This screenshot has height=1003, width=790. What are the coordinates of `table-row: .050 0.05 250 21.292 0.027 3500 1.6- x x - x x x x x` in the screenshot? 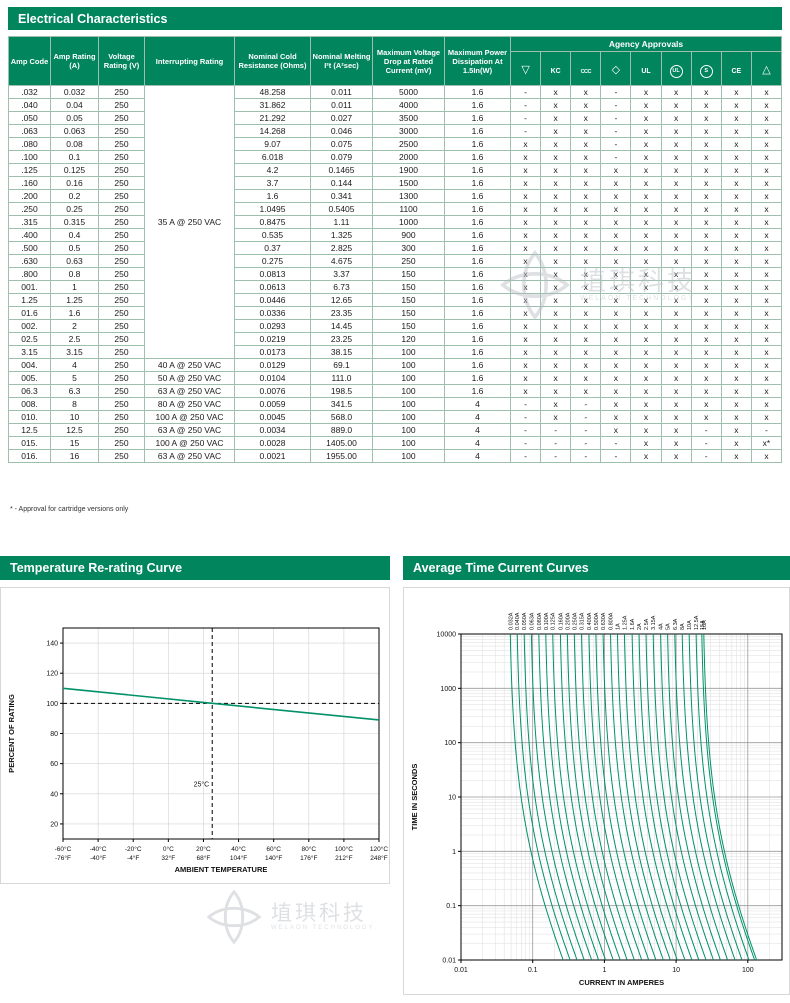 It's located at (395, 118).